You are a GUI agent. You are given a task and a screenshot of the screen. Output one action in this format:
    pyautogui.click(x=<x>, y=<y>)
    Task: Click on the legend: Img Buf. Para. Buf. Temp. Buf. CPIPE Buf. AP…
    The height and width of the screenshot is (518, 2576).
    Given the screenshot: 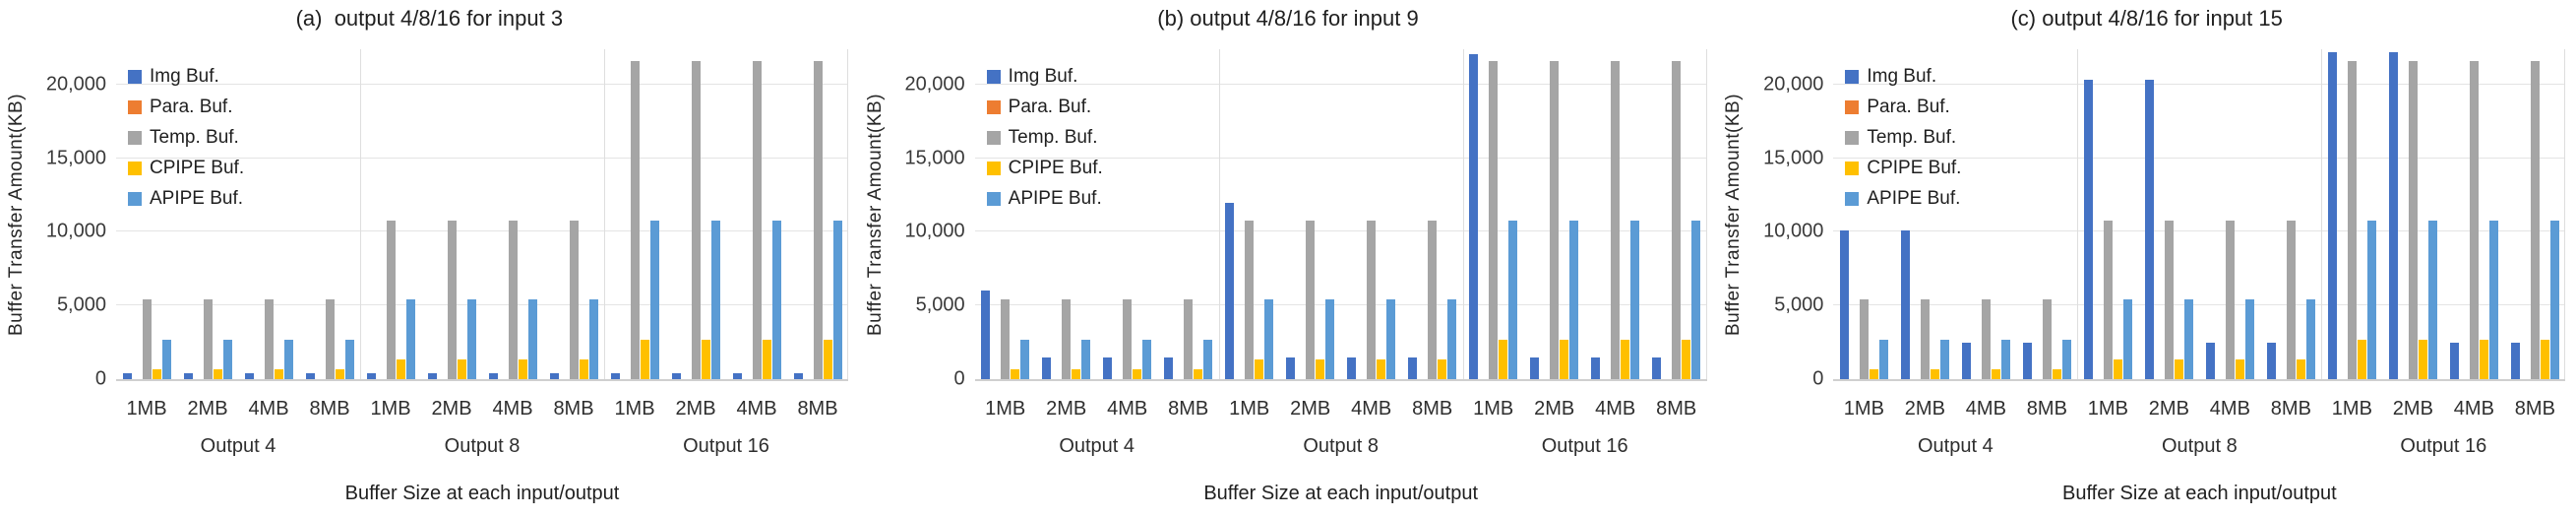 What is the action you would take?
    pyautogui.click(x=1044, y=137)
    